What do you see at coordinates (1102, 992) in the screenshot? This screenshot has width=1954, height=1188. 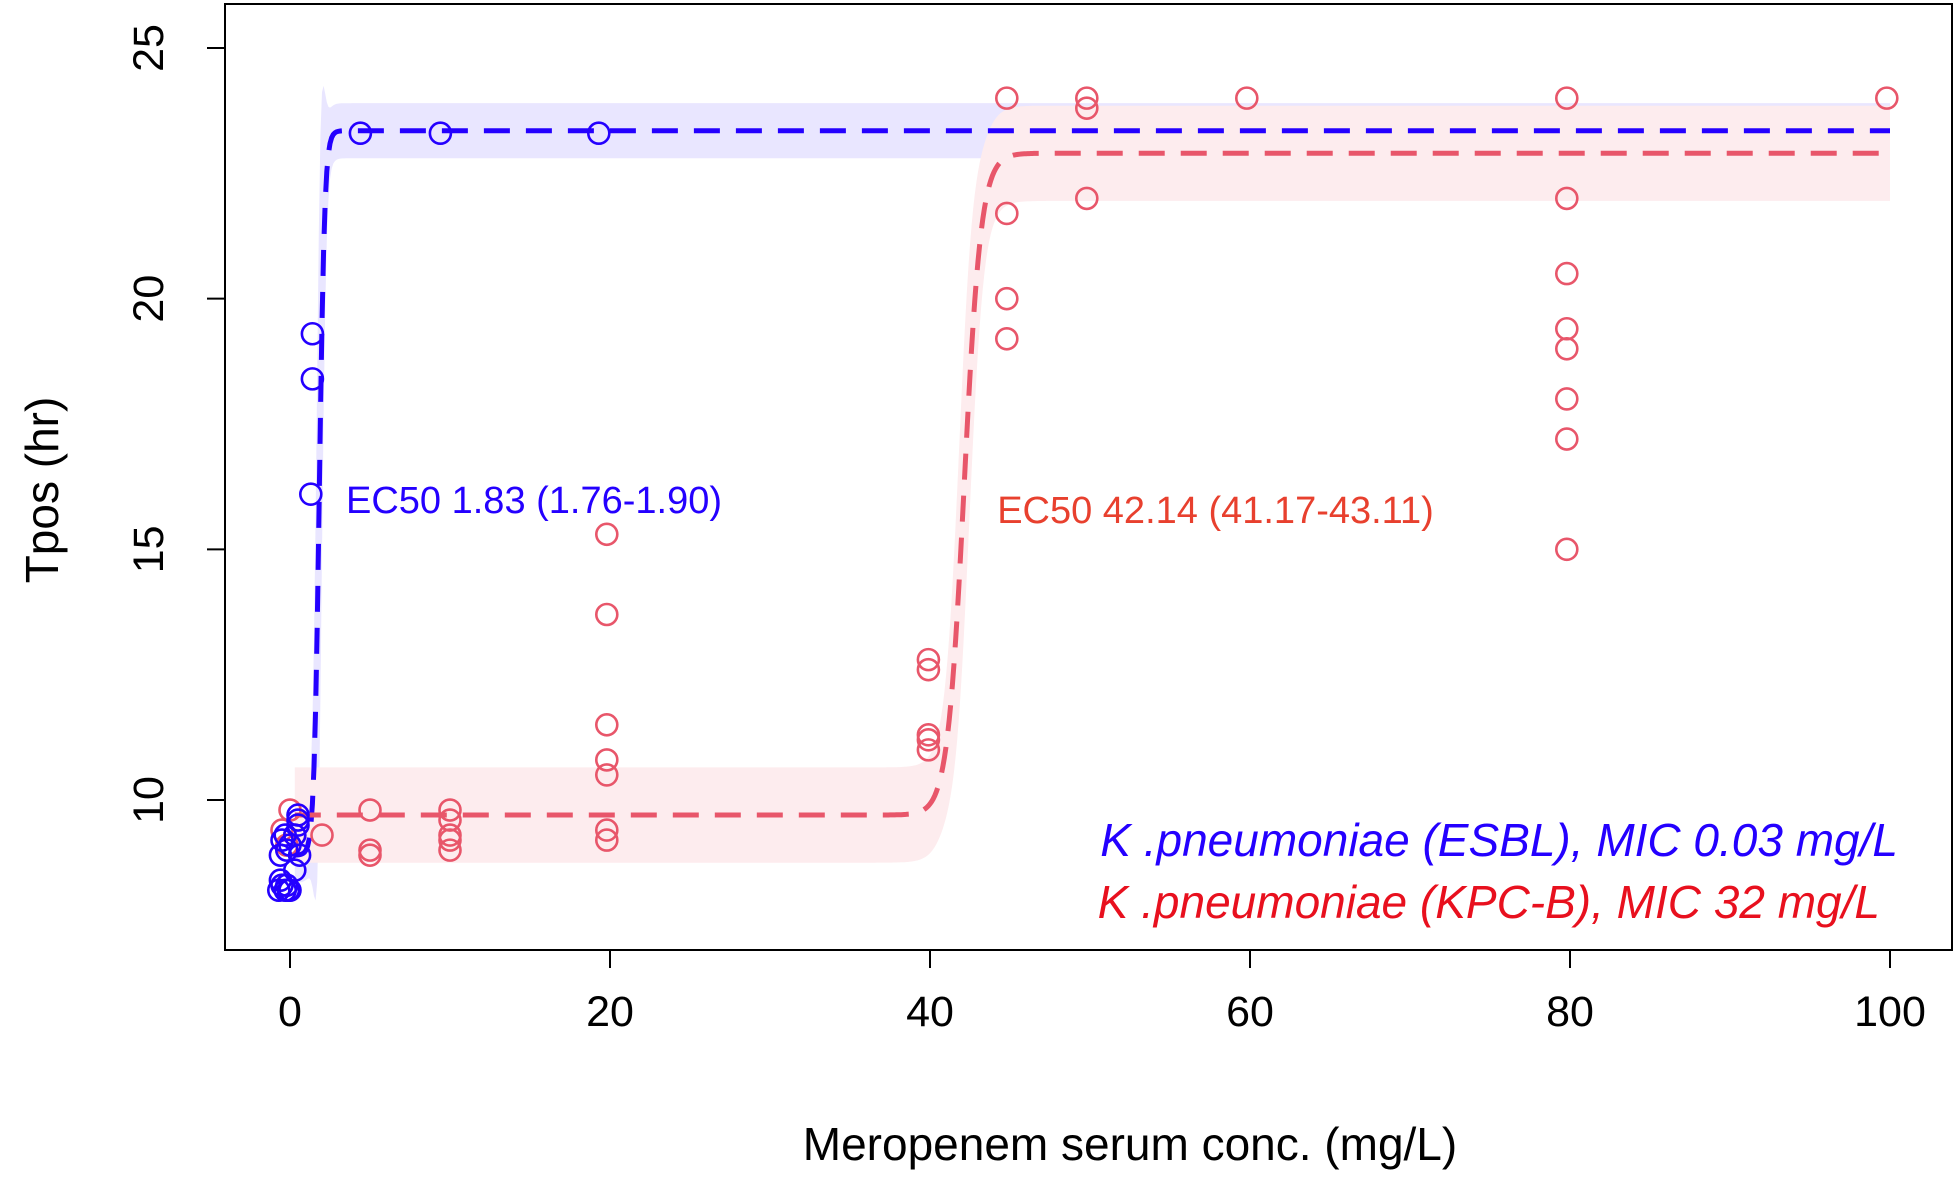 I see `x-axis: 0 20 40 60 80 100` at bounding box center [1102, 992].